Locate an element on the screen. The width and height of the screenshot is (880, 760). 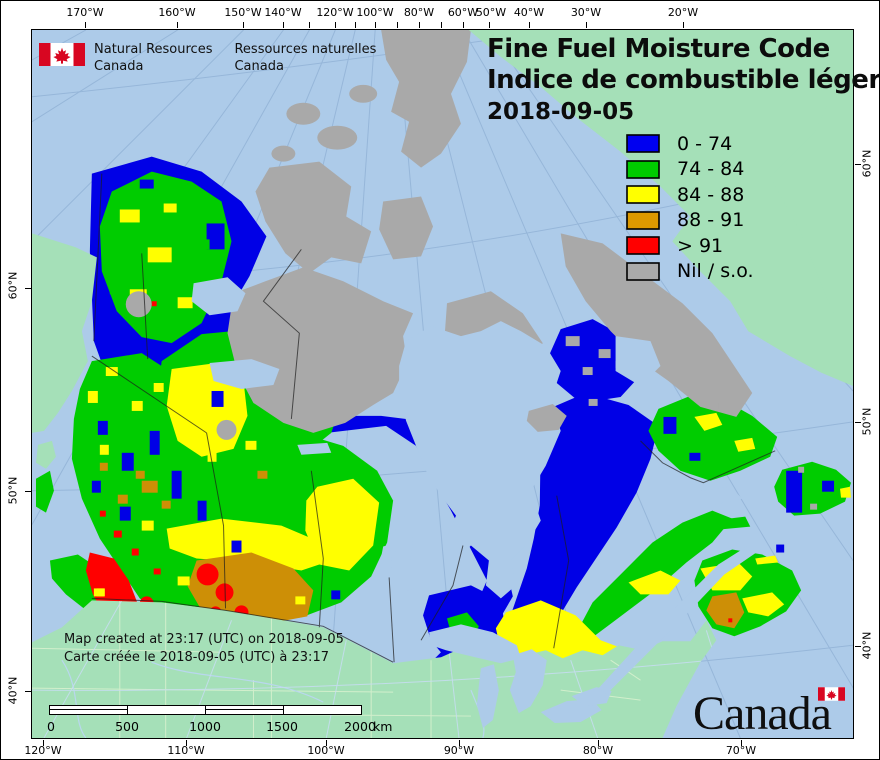
wordmark-flag-icon is located at coordinates (831, 694).